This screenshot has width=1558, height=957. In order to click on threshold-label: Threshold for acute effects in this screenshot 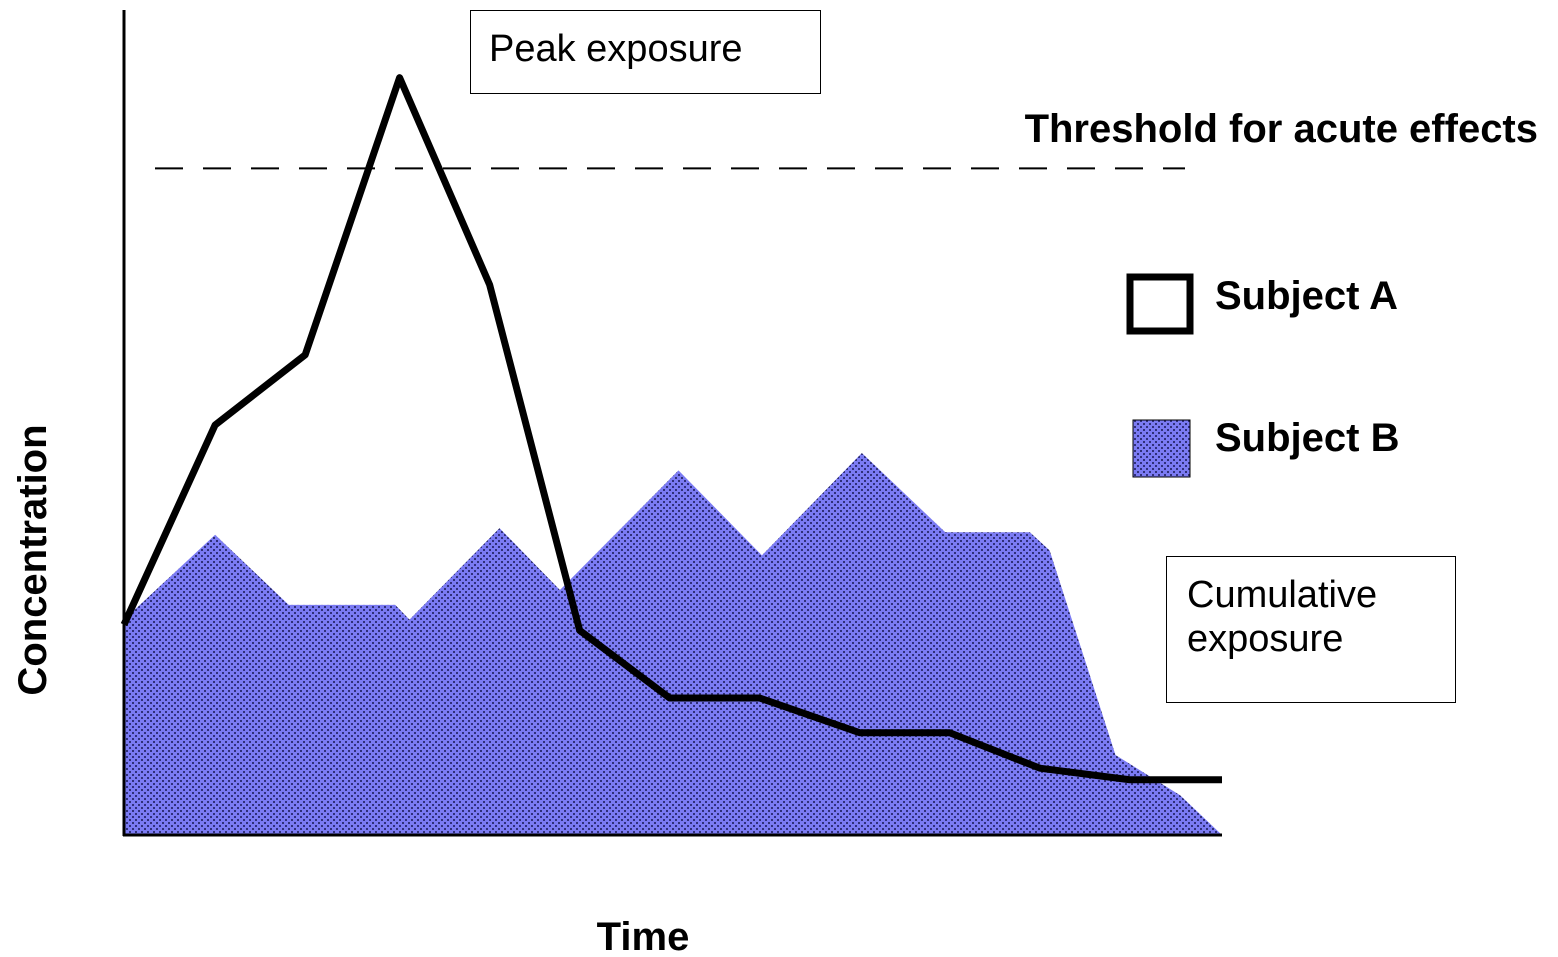, I will do `click(1281, 129)`.